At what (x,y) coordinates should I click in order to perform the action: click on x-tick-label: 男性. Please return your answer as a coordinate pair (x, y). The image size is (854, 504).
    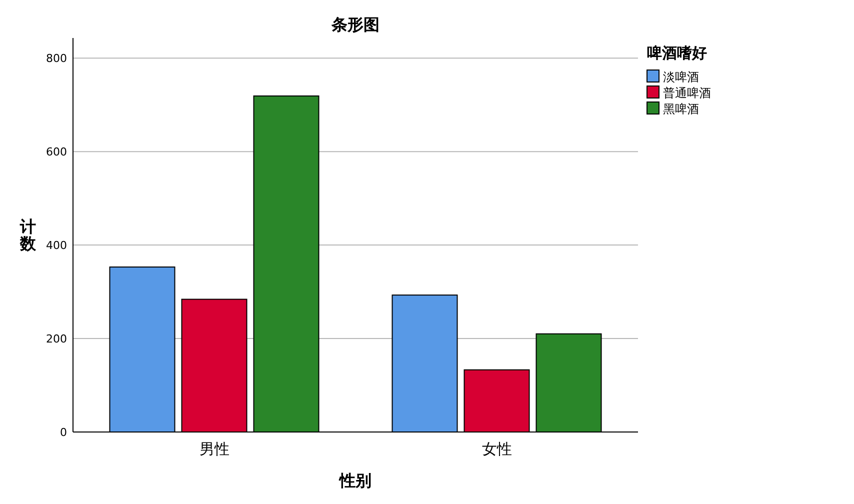
    Looking at the image, I should click on (214, 449).